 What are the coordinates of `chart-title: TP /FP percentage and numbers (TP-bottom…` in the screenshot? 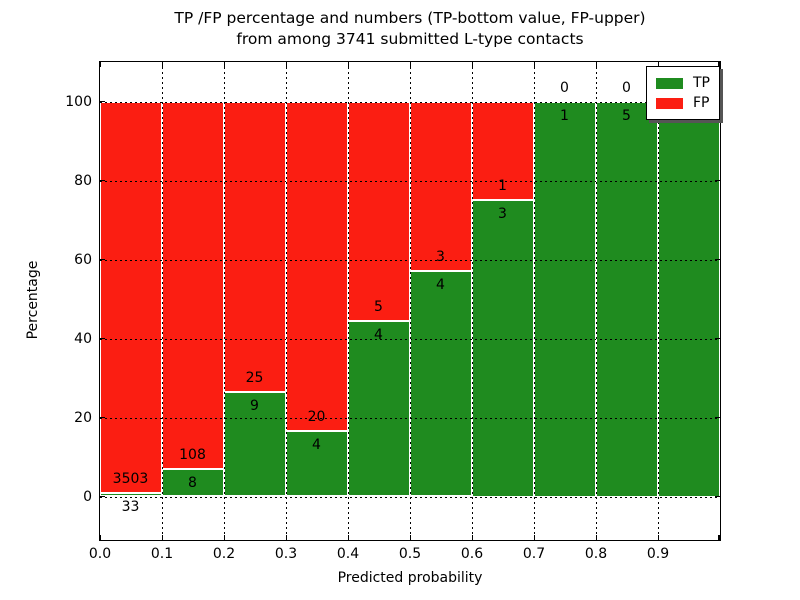 It's located at (410, 29).